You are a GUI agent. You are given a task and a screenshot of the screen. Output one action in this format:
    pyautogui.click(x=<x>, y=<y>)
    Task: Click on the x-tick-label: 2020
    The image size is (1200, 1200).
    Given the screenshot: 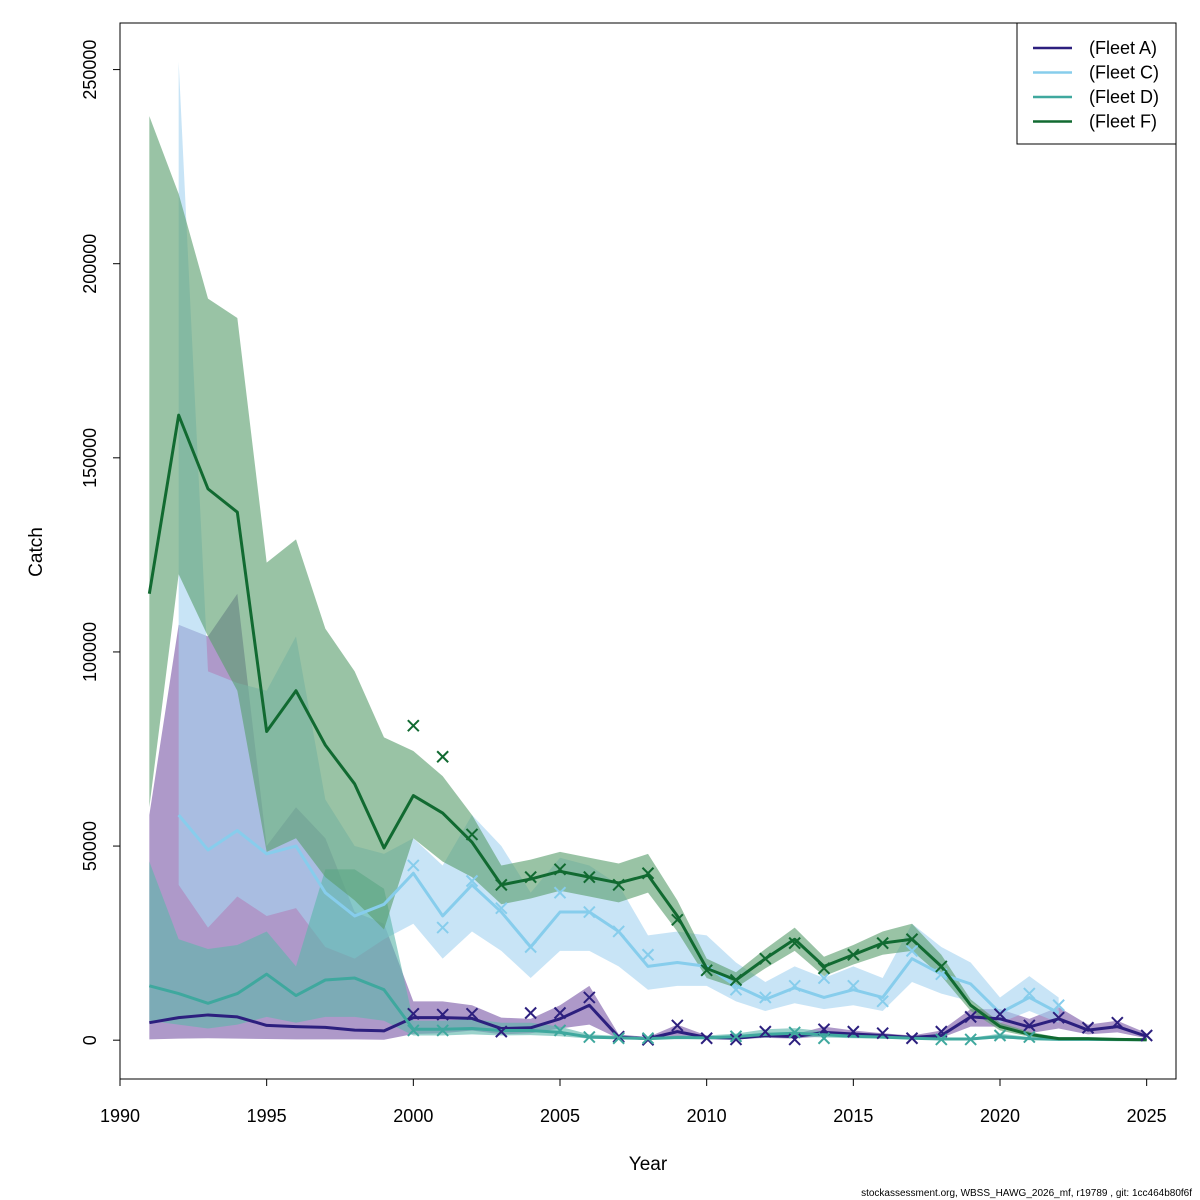 What is the action you would take?
    pyautogui.click(x=1000, y=1116)
    